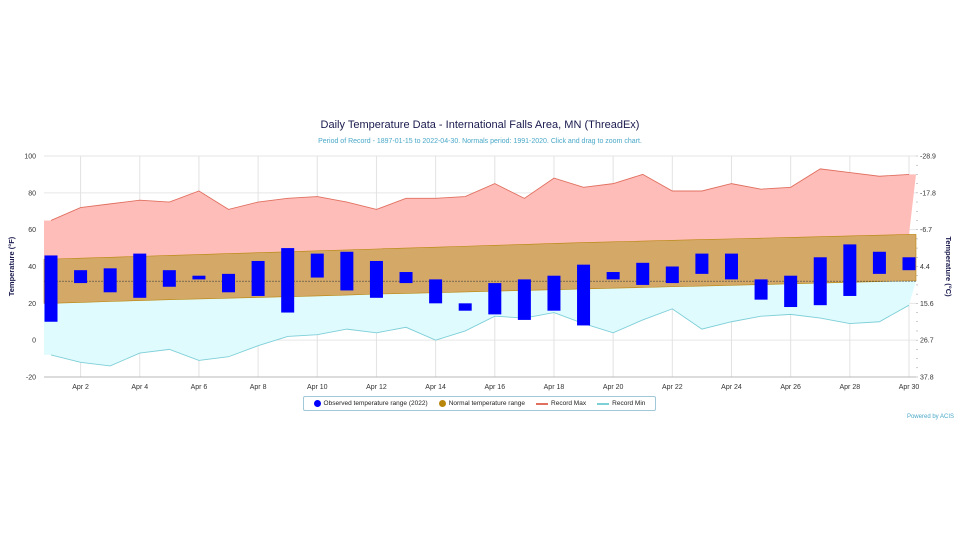 This screenshot has width=960, height=540. What do you see at coordinates (927, 304) in the screenshot?
I see `y2-tick-label: 15.6` at bounding box center [927, 304].